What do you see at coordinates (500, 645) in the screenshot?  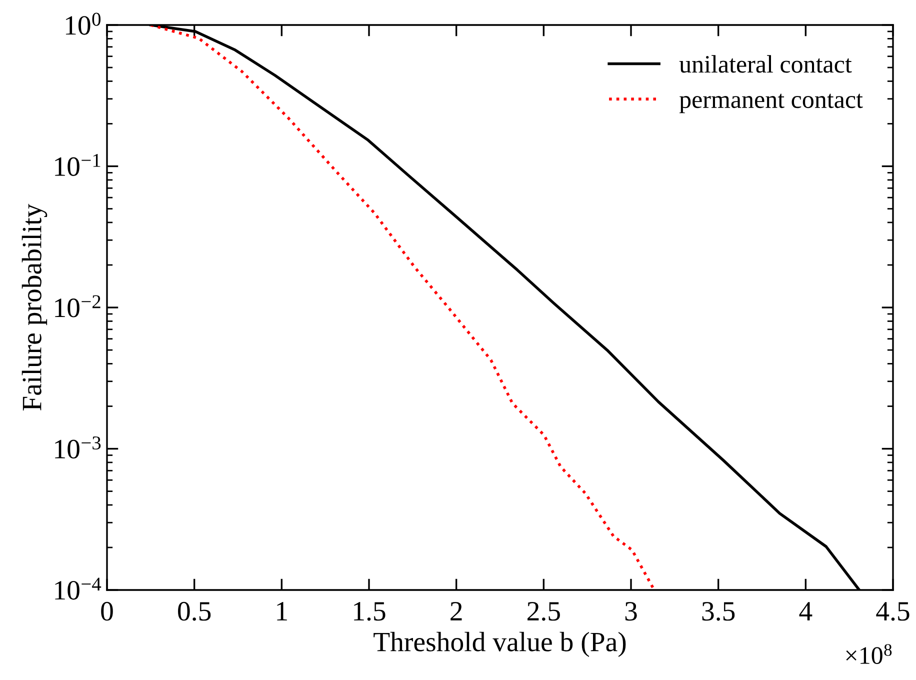 I see `x-axis-title: Threshold value b (Pa)` at bounding box center [500, 645].